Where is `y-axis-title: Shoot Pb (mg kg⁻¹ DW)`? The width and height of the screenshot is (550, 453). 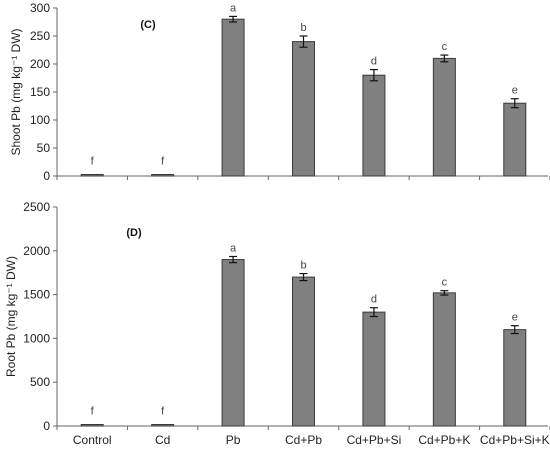 y-axis-title: Shoot Pb (mg kg⁻¹ DW) is located at coordinates (16, 91).